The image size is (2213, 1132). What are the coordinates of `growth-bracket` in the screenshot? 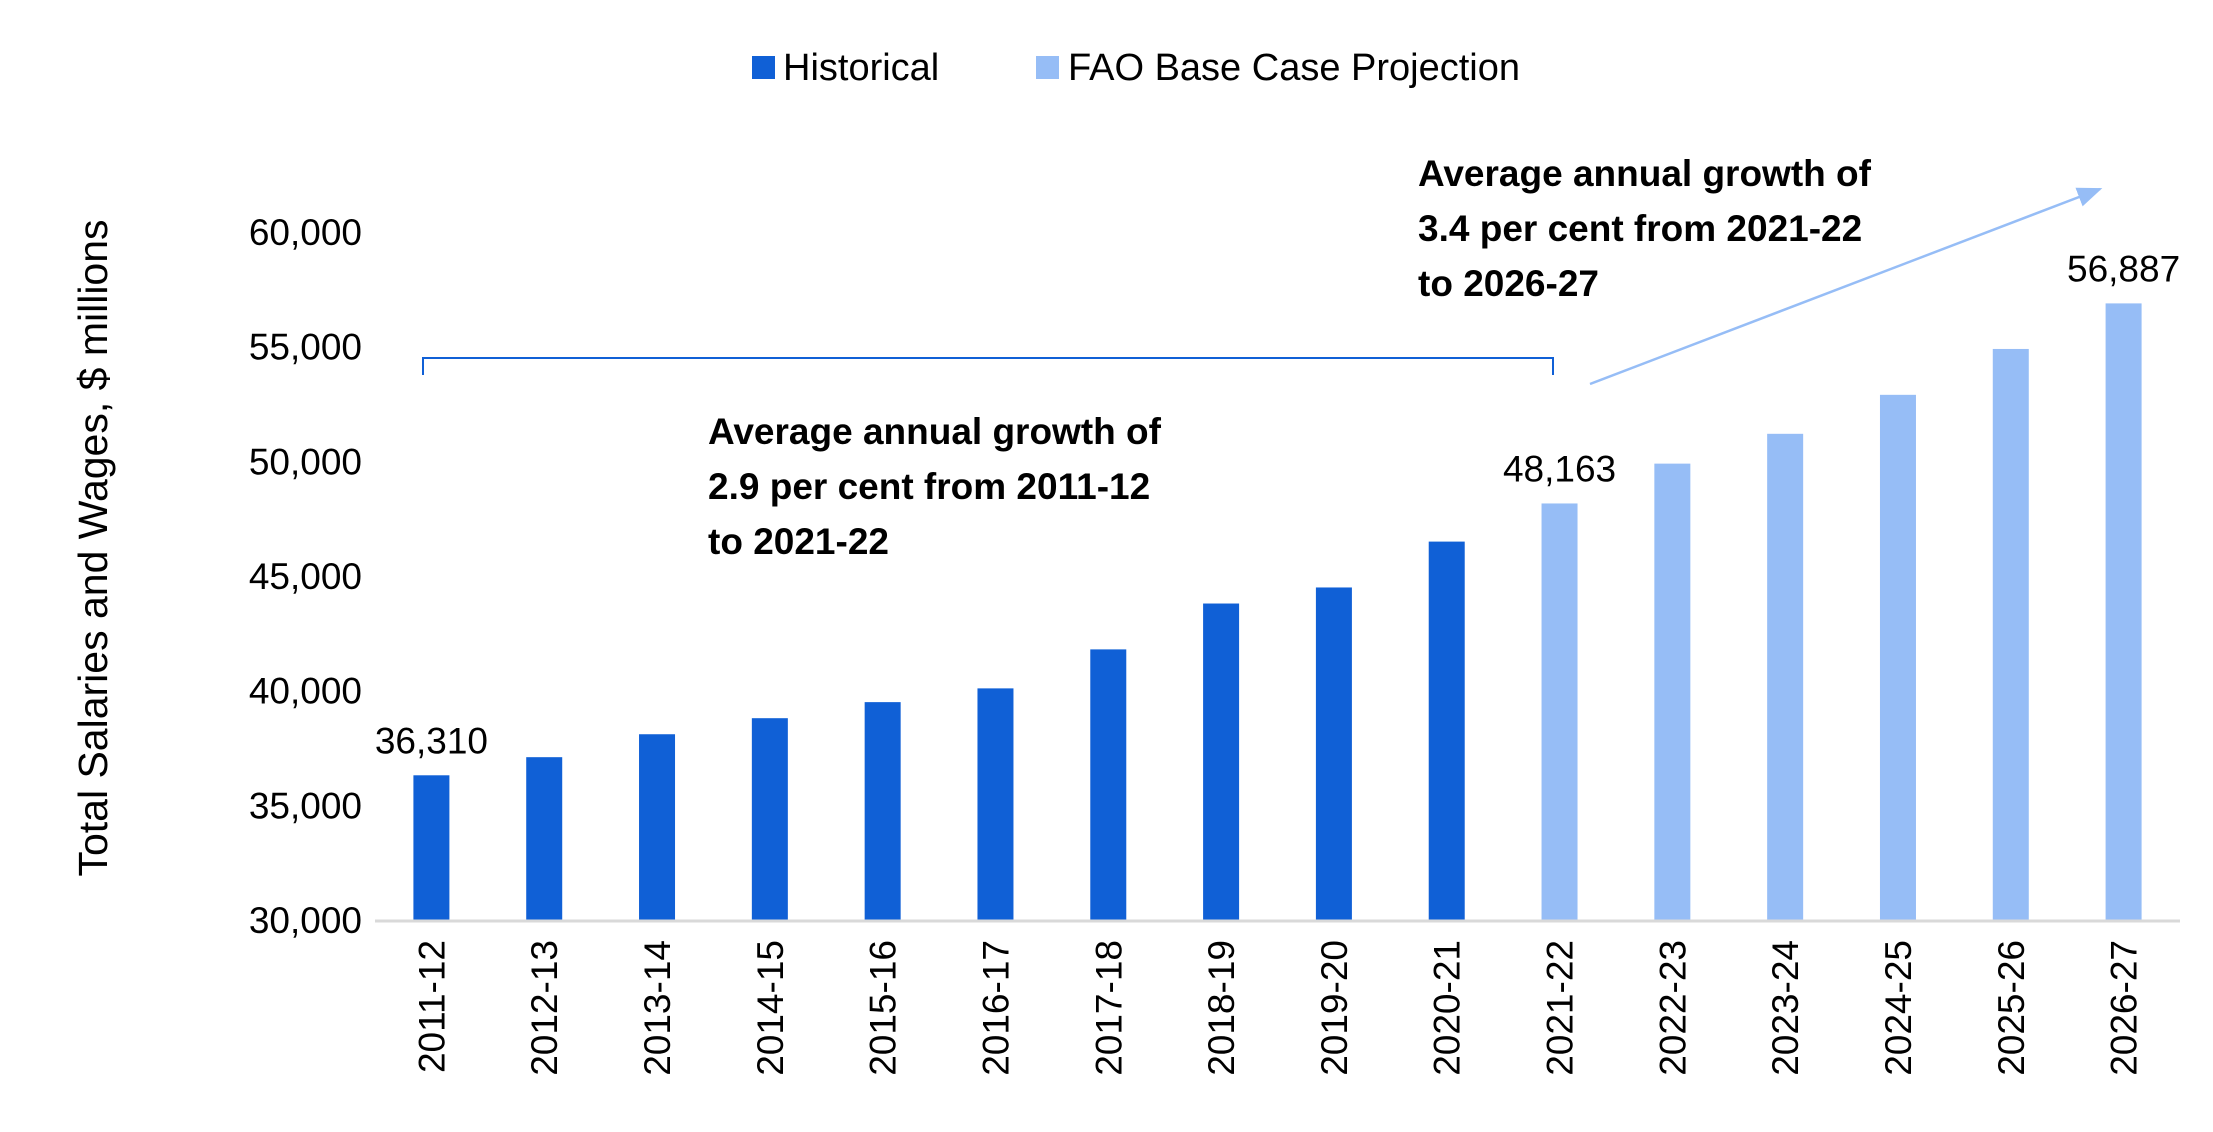 It's located at (988, 366).